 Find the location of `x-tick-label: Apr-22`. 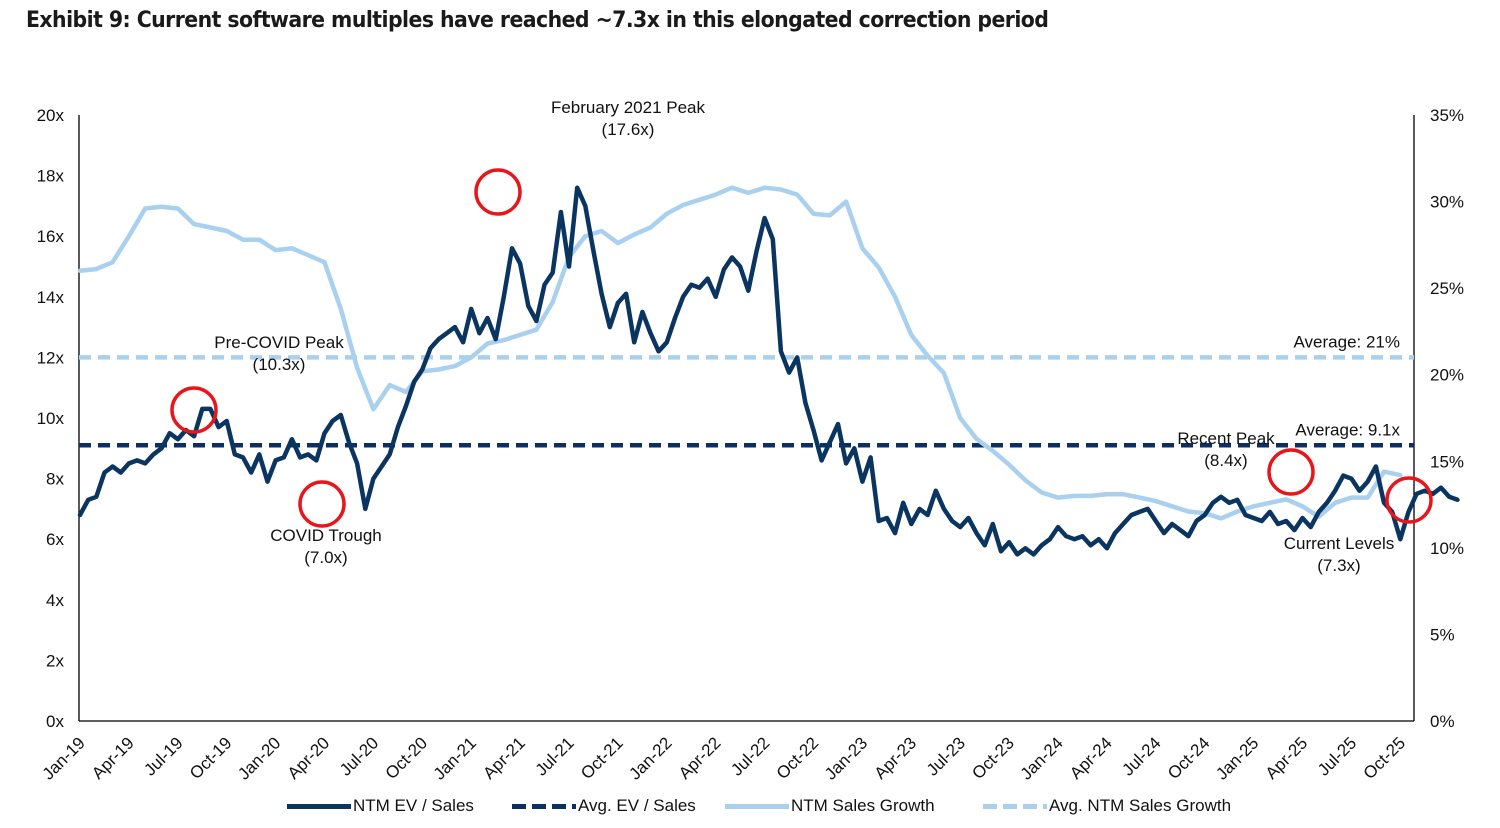

x-tick-label: Apr-22 is located at coordinates (700, 758).